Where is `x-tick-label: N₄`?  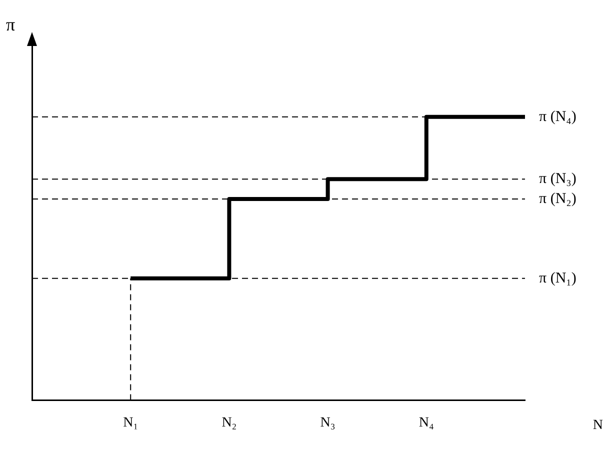 x-tick-label: N₄ is located at coordinates (426, 422).